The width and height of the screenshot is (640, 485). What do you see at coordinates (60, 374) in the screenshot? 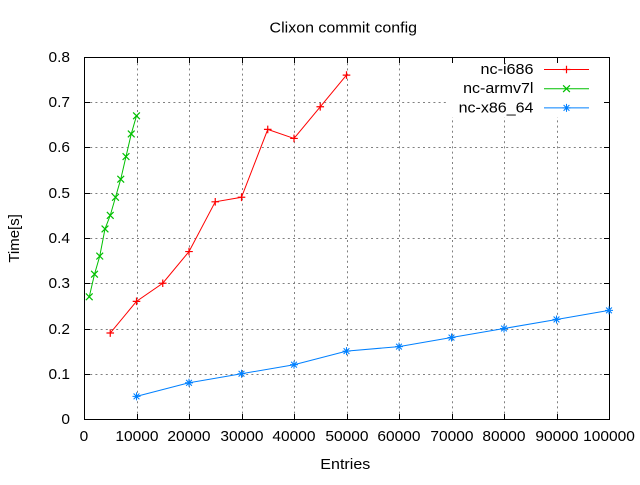
I see `svg-text: 0.1` at bounding box center [60, 374].